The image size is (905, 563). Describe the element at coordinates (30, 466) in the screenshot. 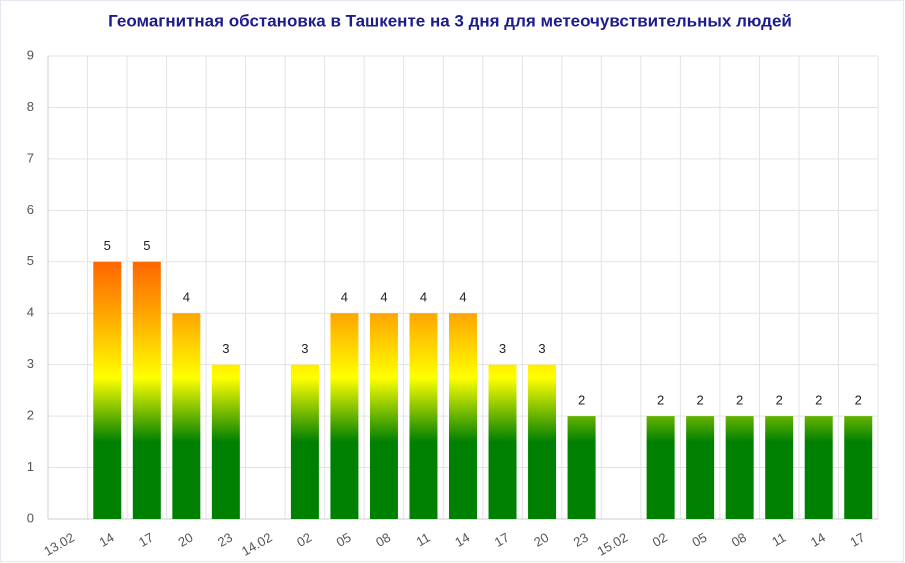

I see `y-tick-label: 1` at that location.